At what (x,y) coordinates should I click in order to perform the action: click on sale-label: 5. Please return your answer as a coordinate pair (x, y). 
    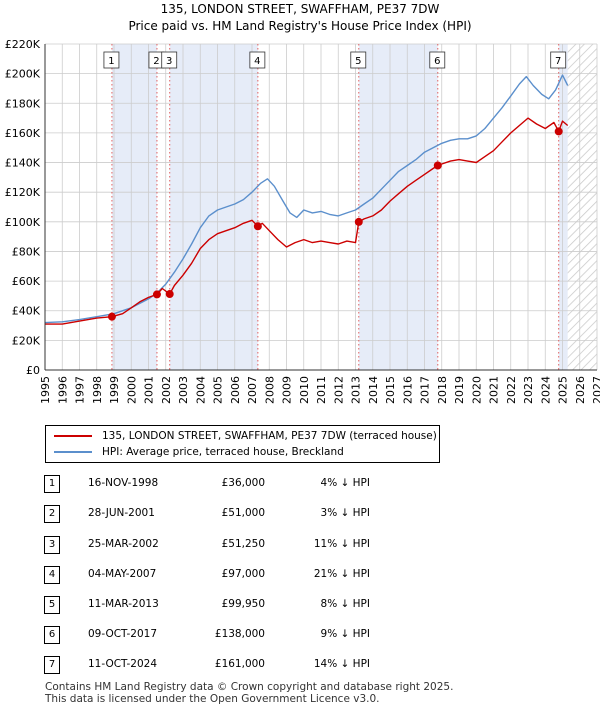
    Looking at the image, I should click on (358, 61).